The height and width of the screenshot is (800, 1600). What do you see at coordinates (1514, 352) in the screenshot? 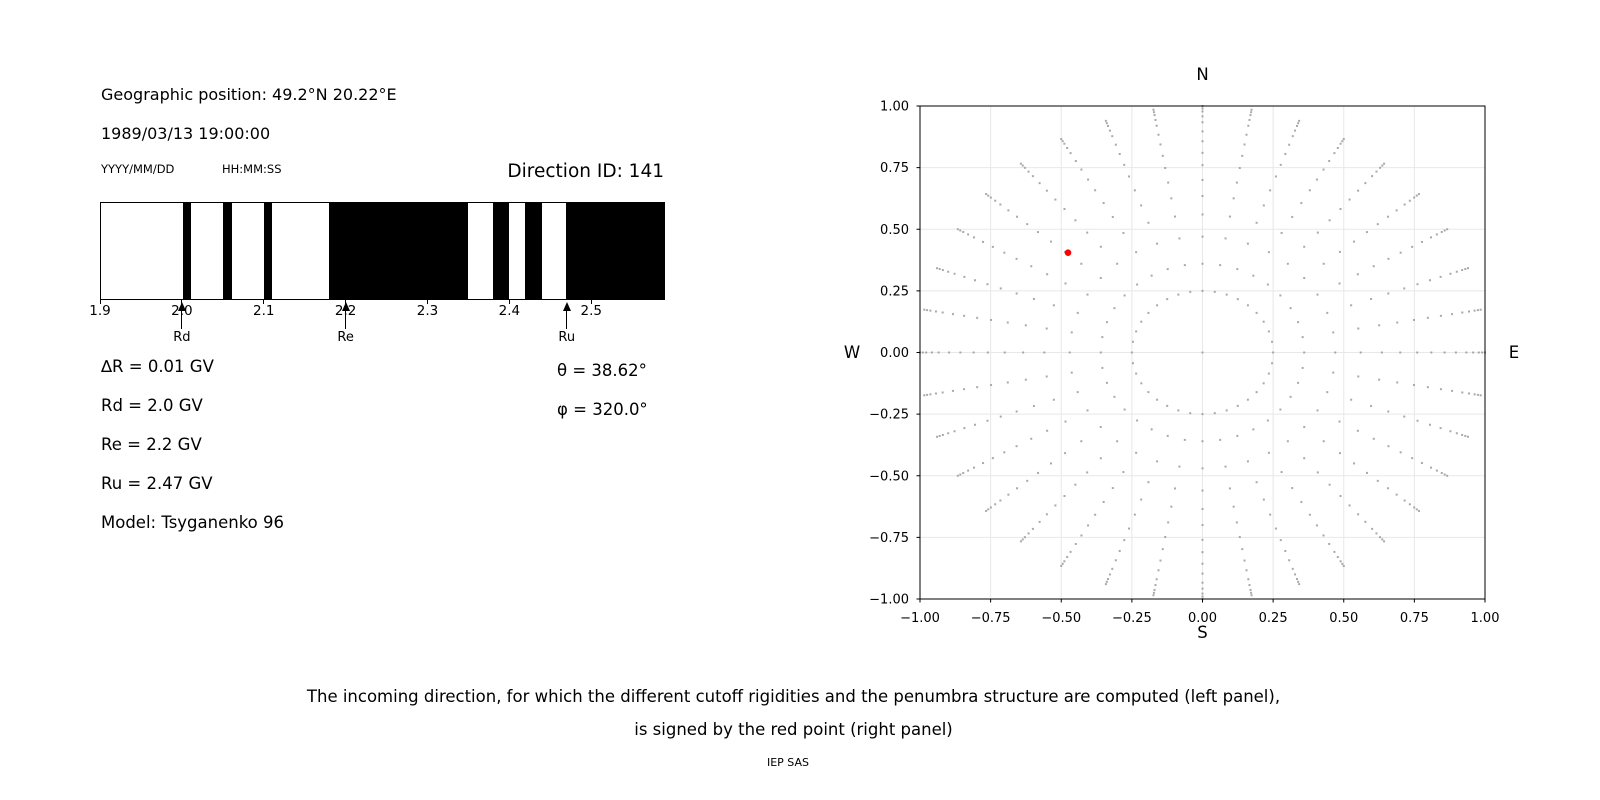
I see `compass-label-east: E` at bounding box center [1514, 352].